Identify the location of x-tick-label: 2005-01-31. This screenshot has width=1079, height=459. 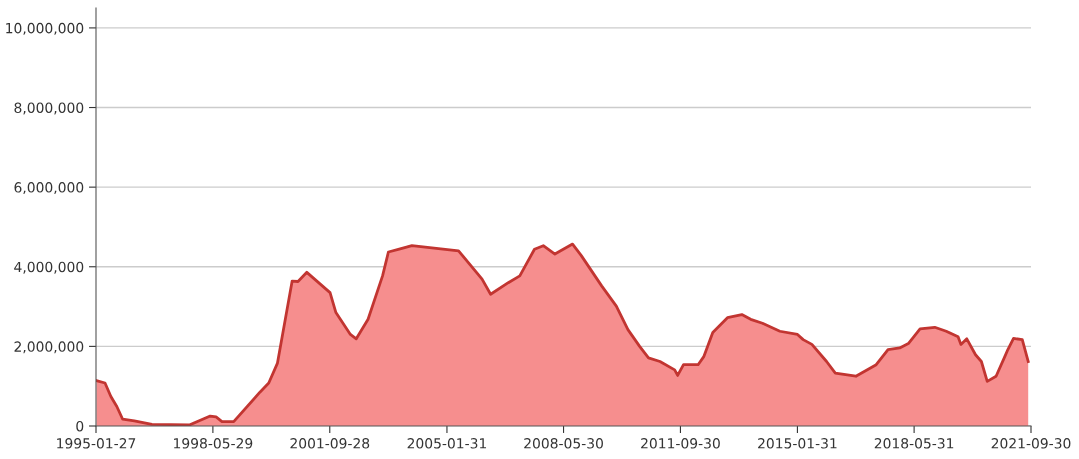
(447, 443).